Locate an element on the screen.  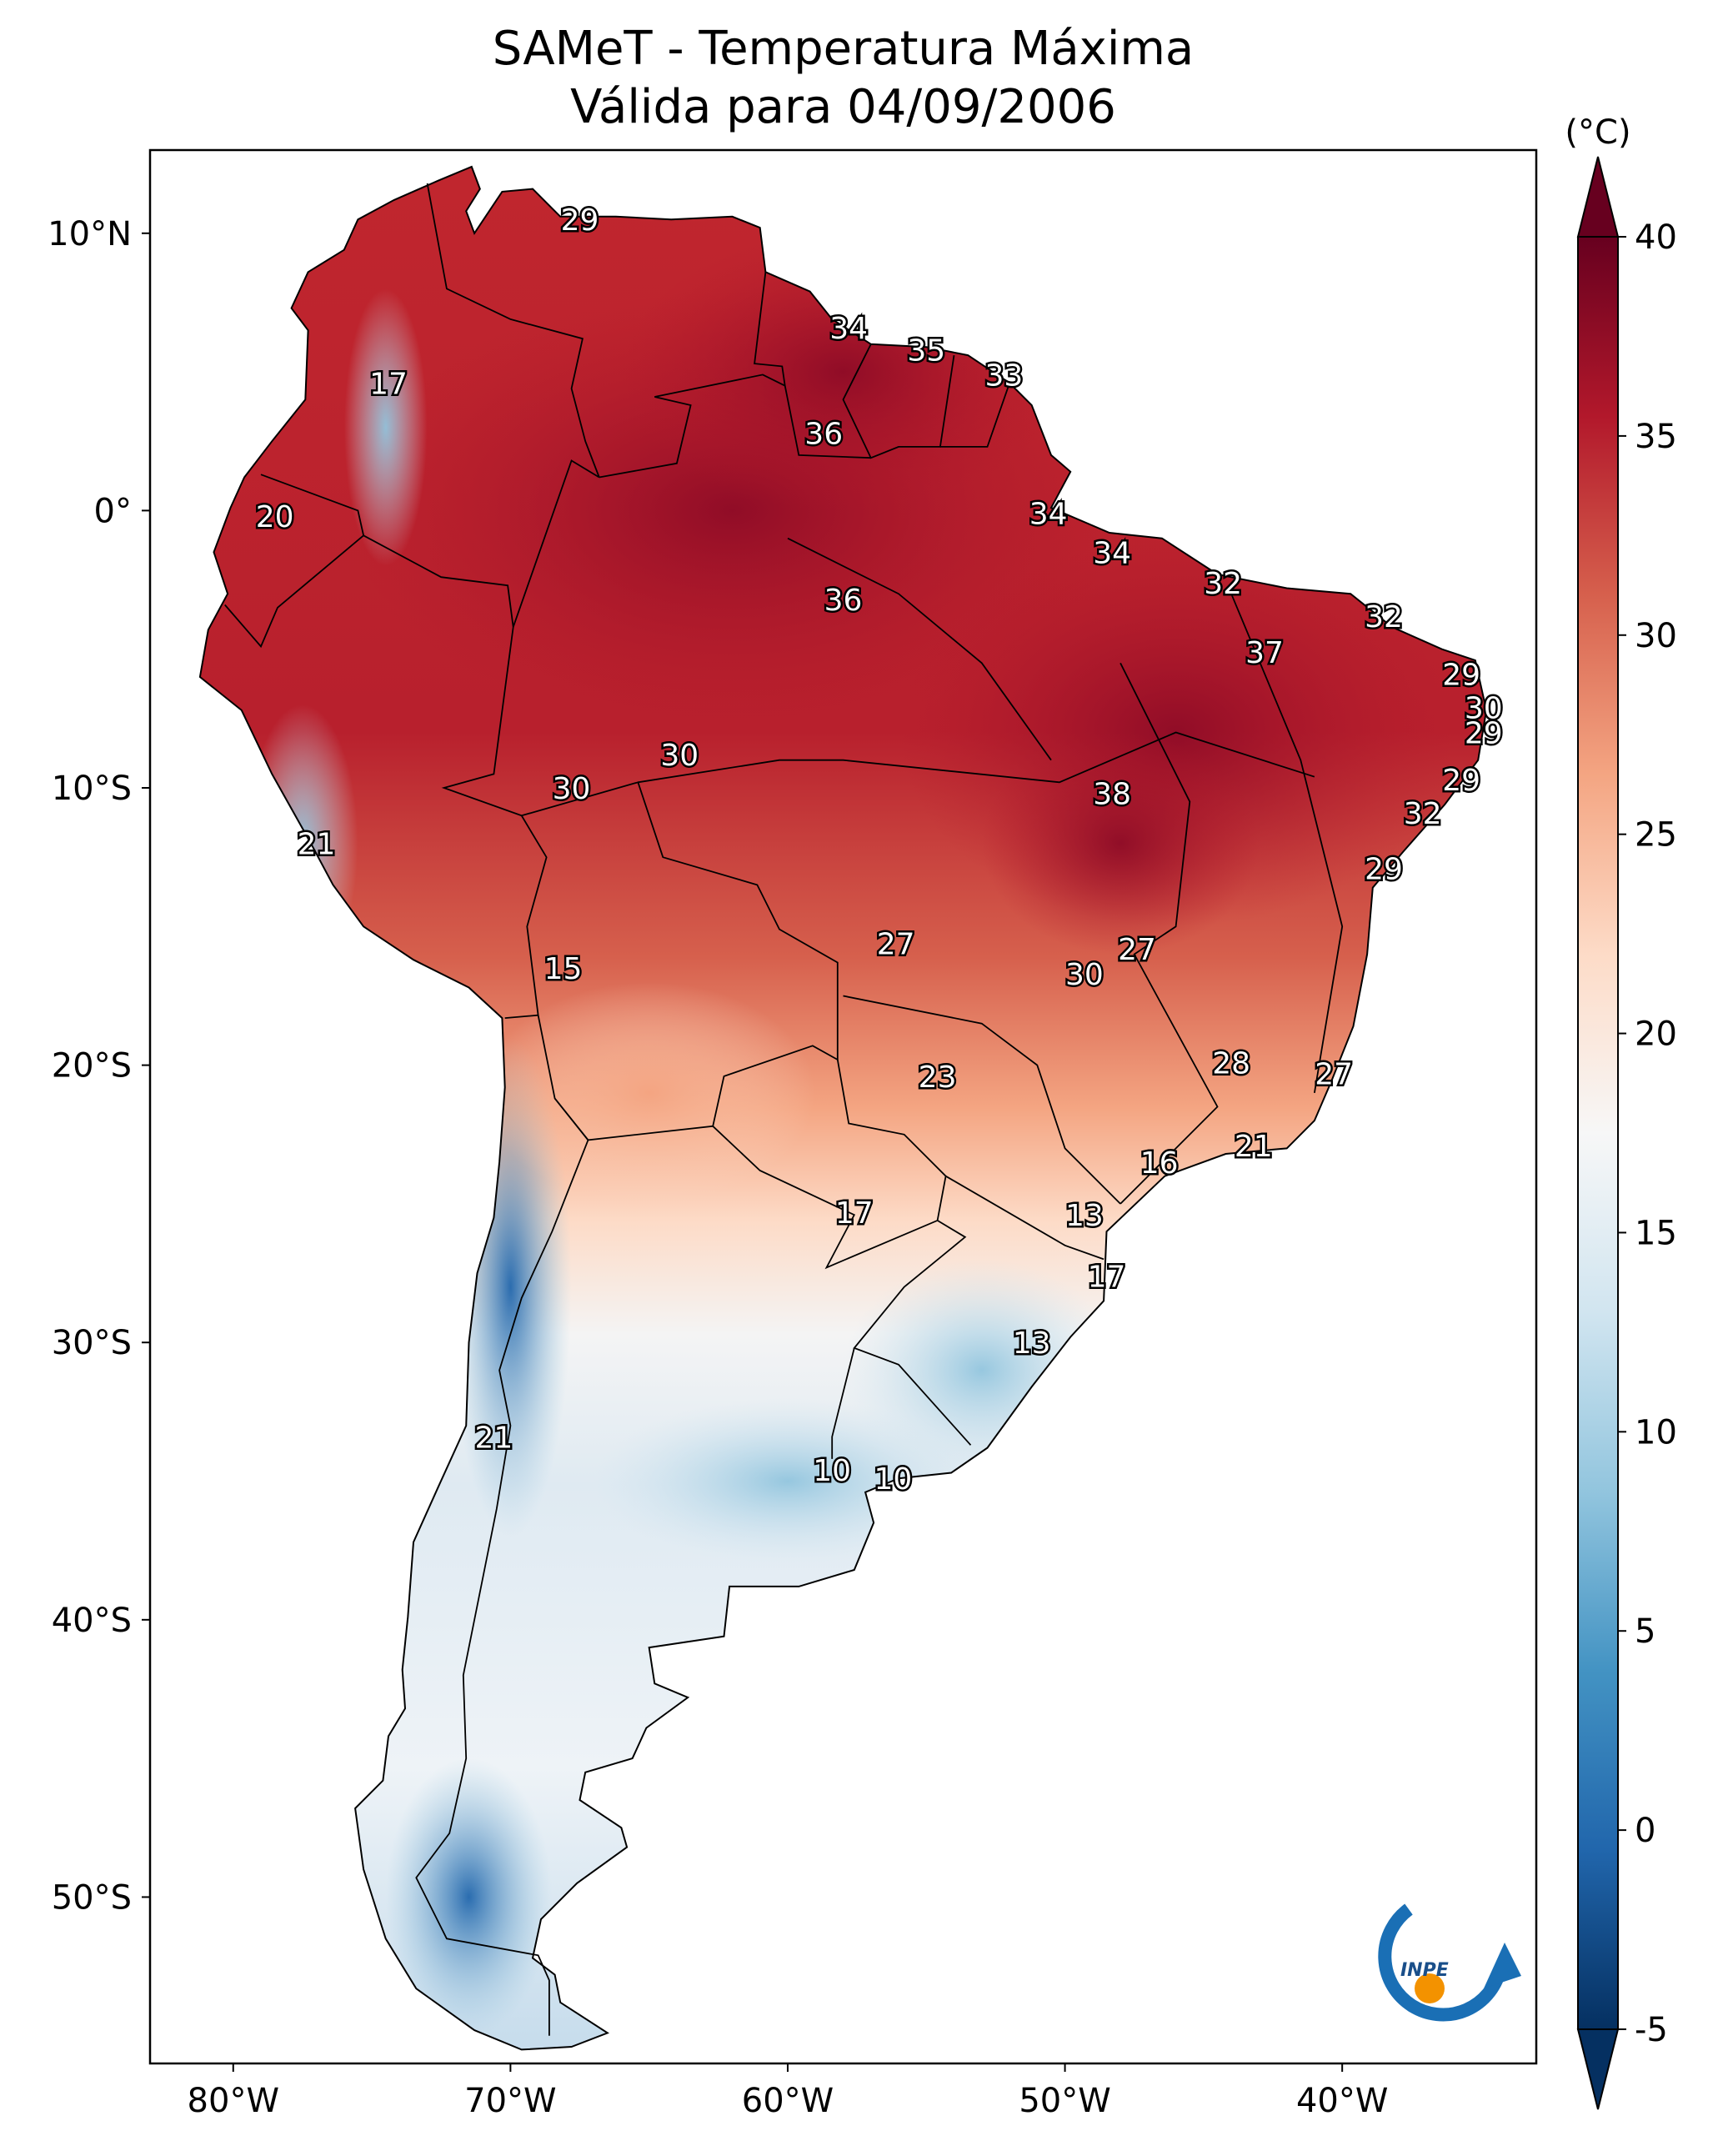
warm-region-chaco is located at coordinates (650, 1092).